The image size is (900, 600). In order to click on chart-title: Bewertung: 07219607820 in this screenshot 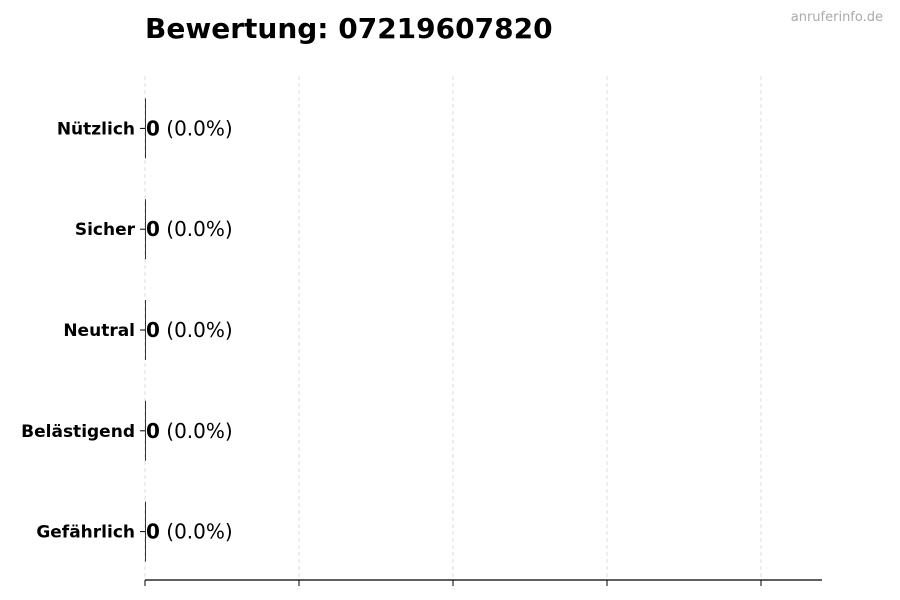, I will do `click(349, 28)`.